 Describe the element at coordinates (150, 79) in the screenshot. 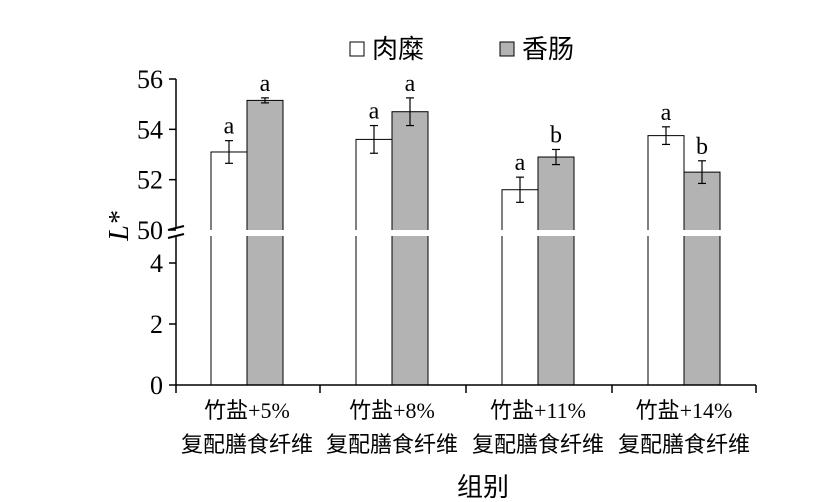

I see `y-tick-label: 56` at that location.